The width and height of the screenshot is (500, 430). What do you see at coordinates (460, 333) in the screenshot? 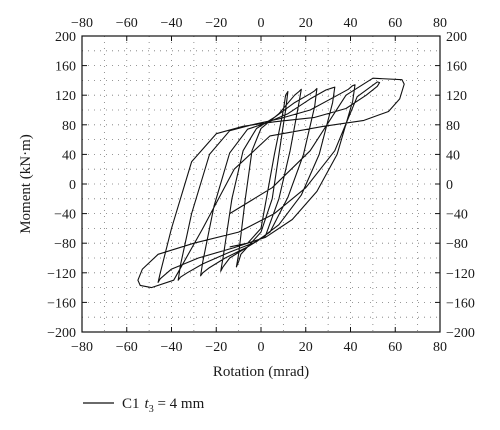
I see `y-tick-label-right: −200` at bounding box center [460, 333].